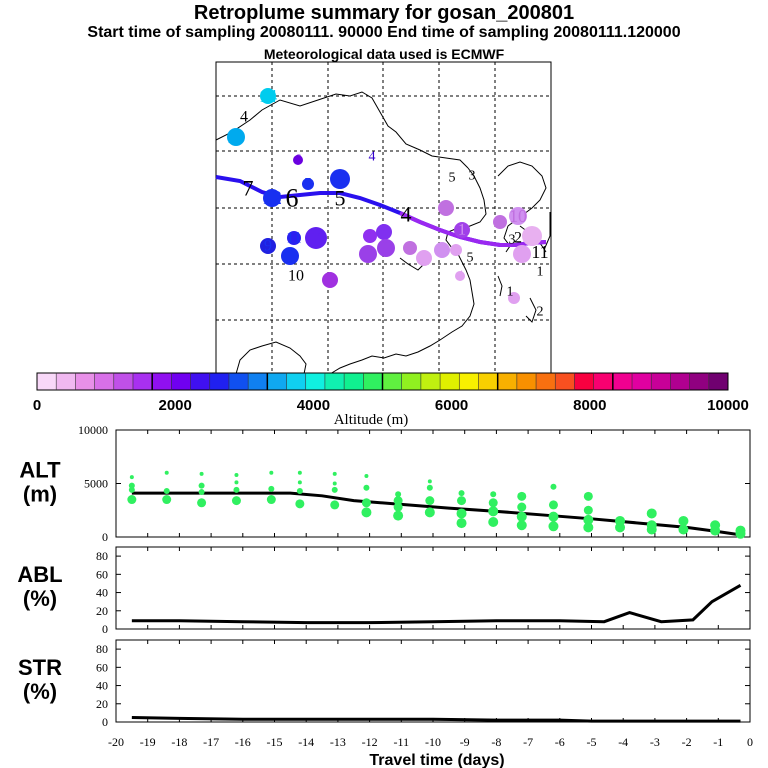 This screenshot has height=768, width=768. What do you see at coordinates (40, 470) in the screenshot?
I see `y-axis-label: ALT` at bounding box center [40, 470].